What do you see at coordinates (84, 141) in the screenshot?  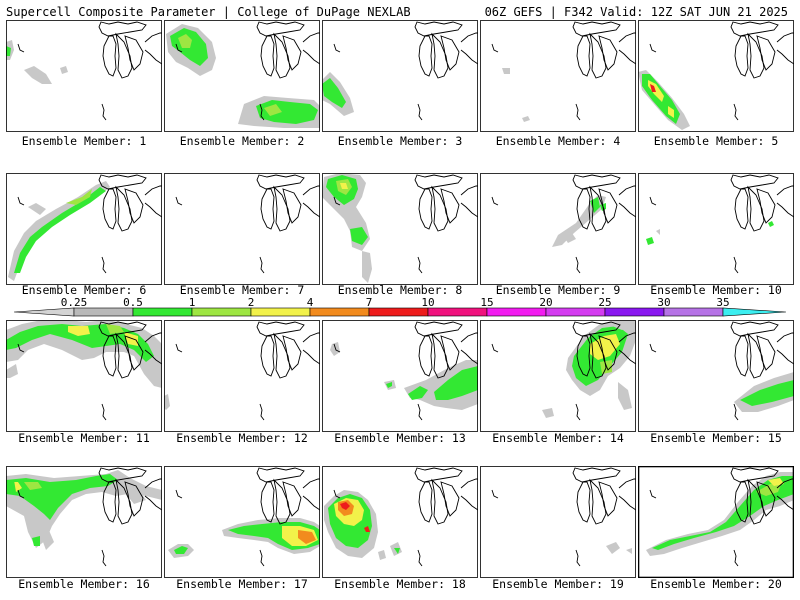 I see `member-label: Ensemble Member: 1` at bounding box center [84, 141].